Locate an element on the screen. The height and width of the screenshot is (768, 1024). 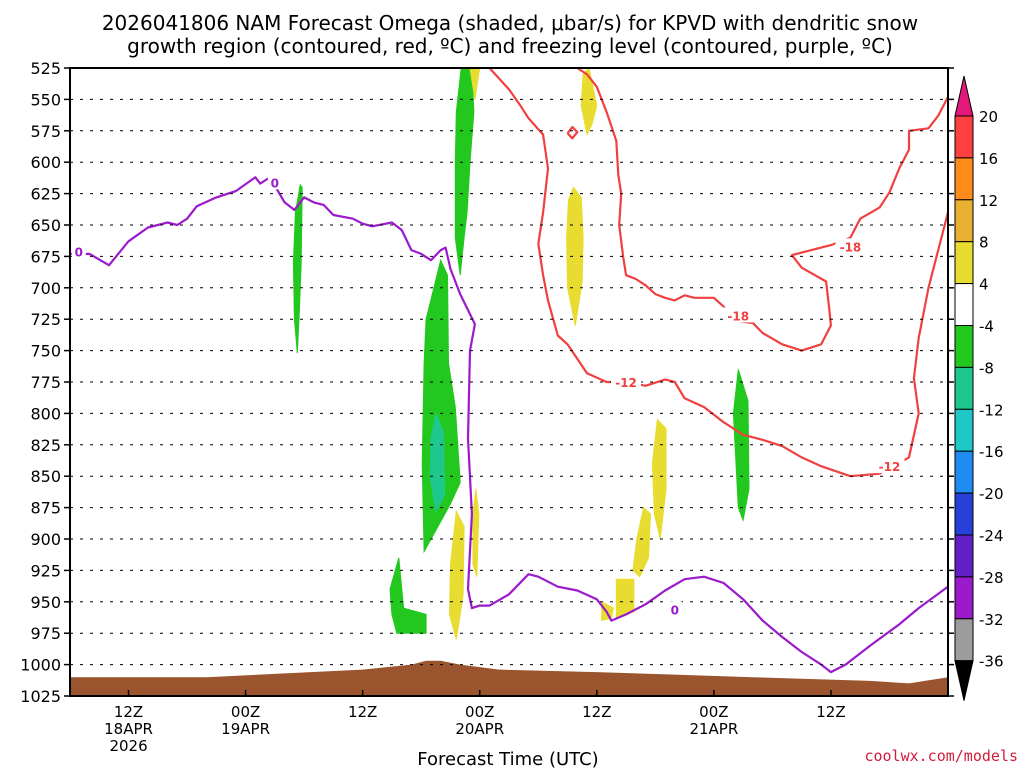
x-tick-label: 2026 is located at coordinates (128, 746).